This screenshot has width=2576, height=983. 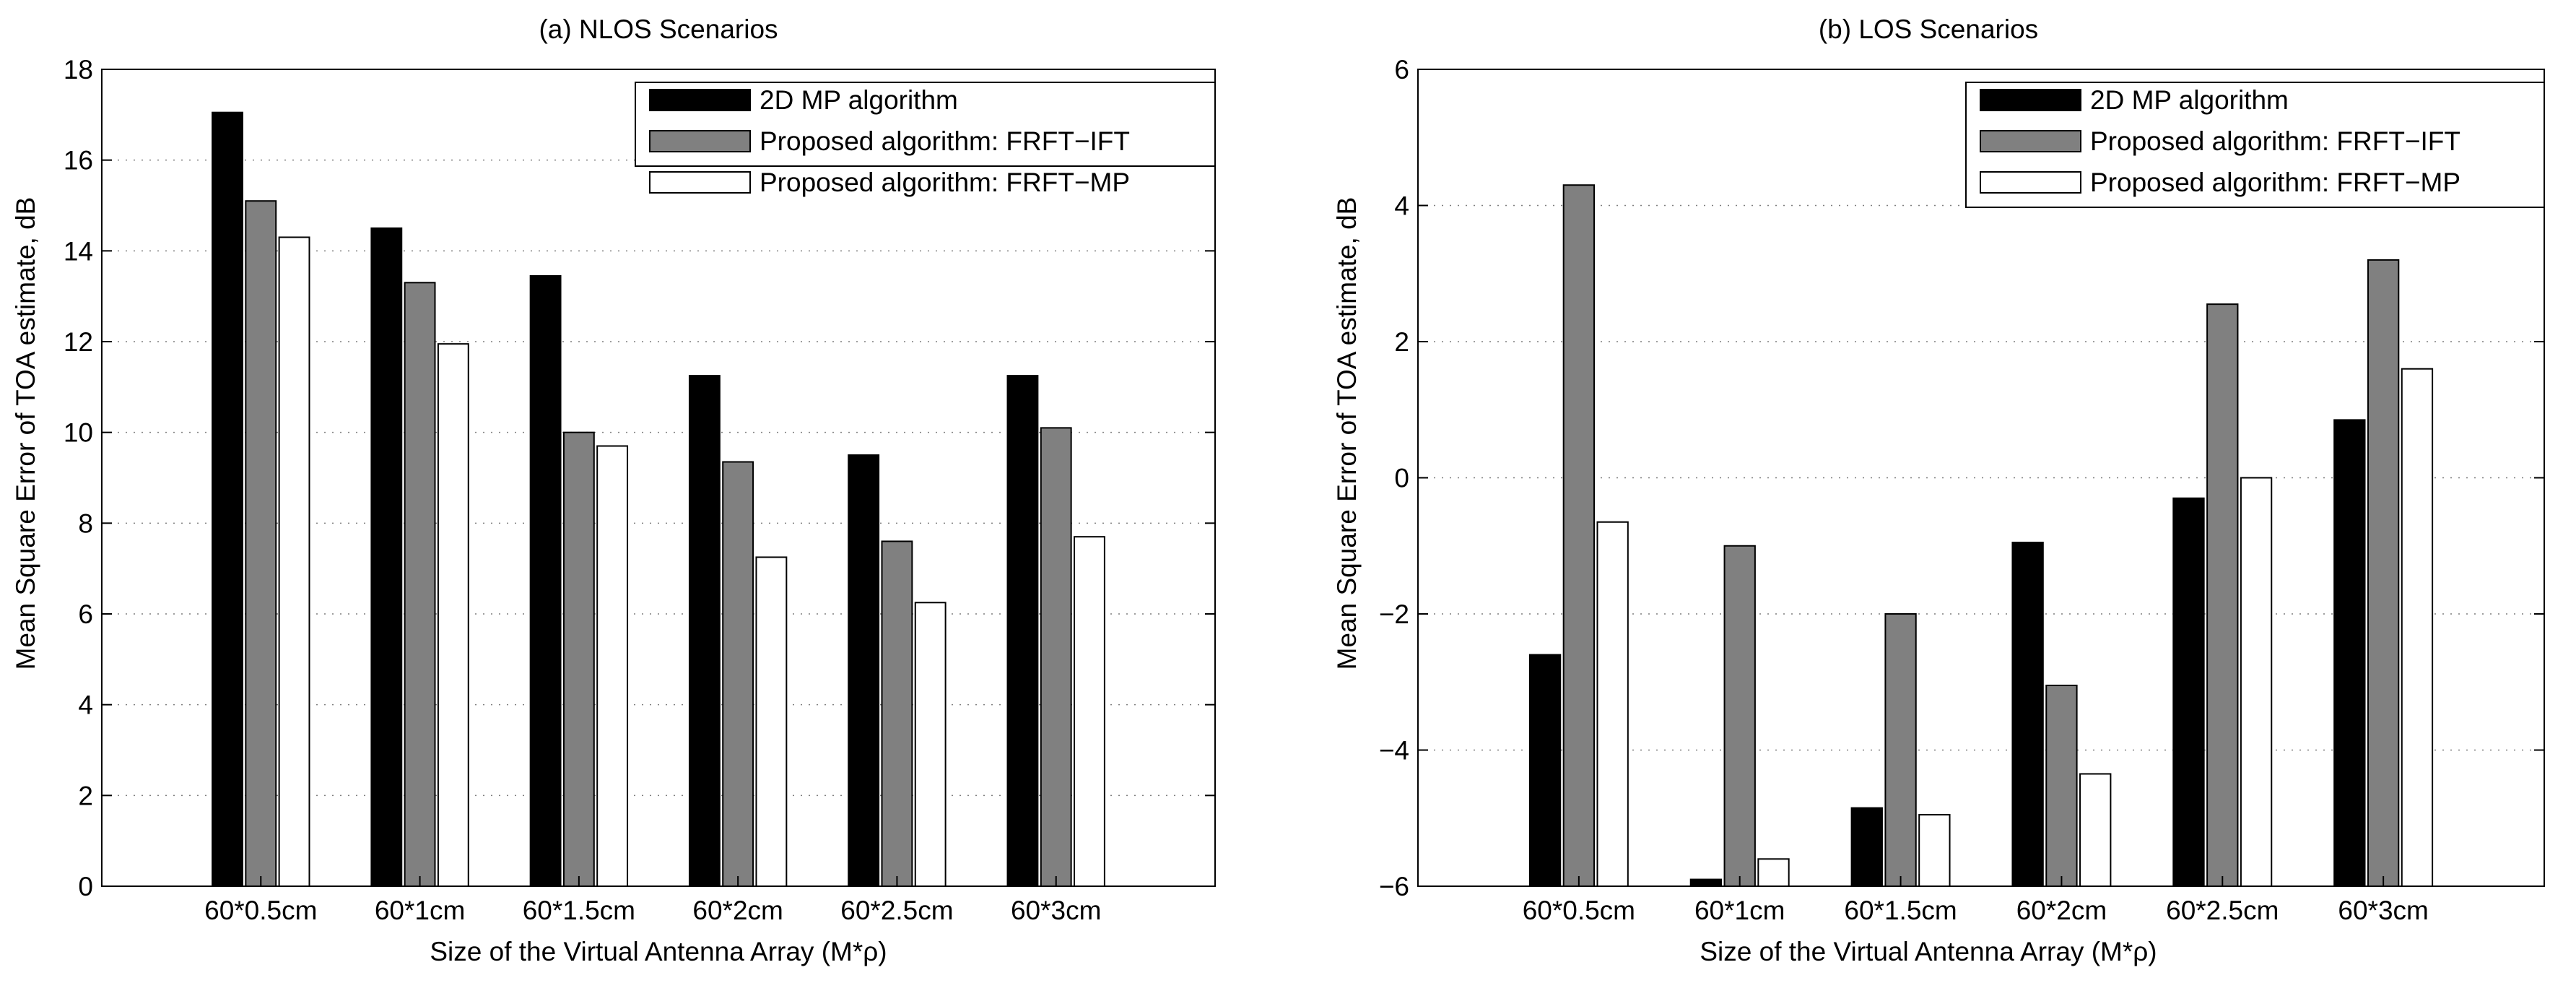 What do you see at coordinates (1394, 751) in the screenshot?
I see `los-y-tick-label: −4` at bounding box center [1394, 751].